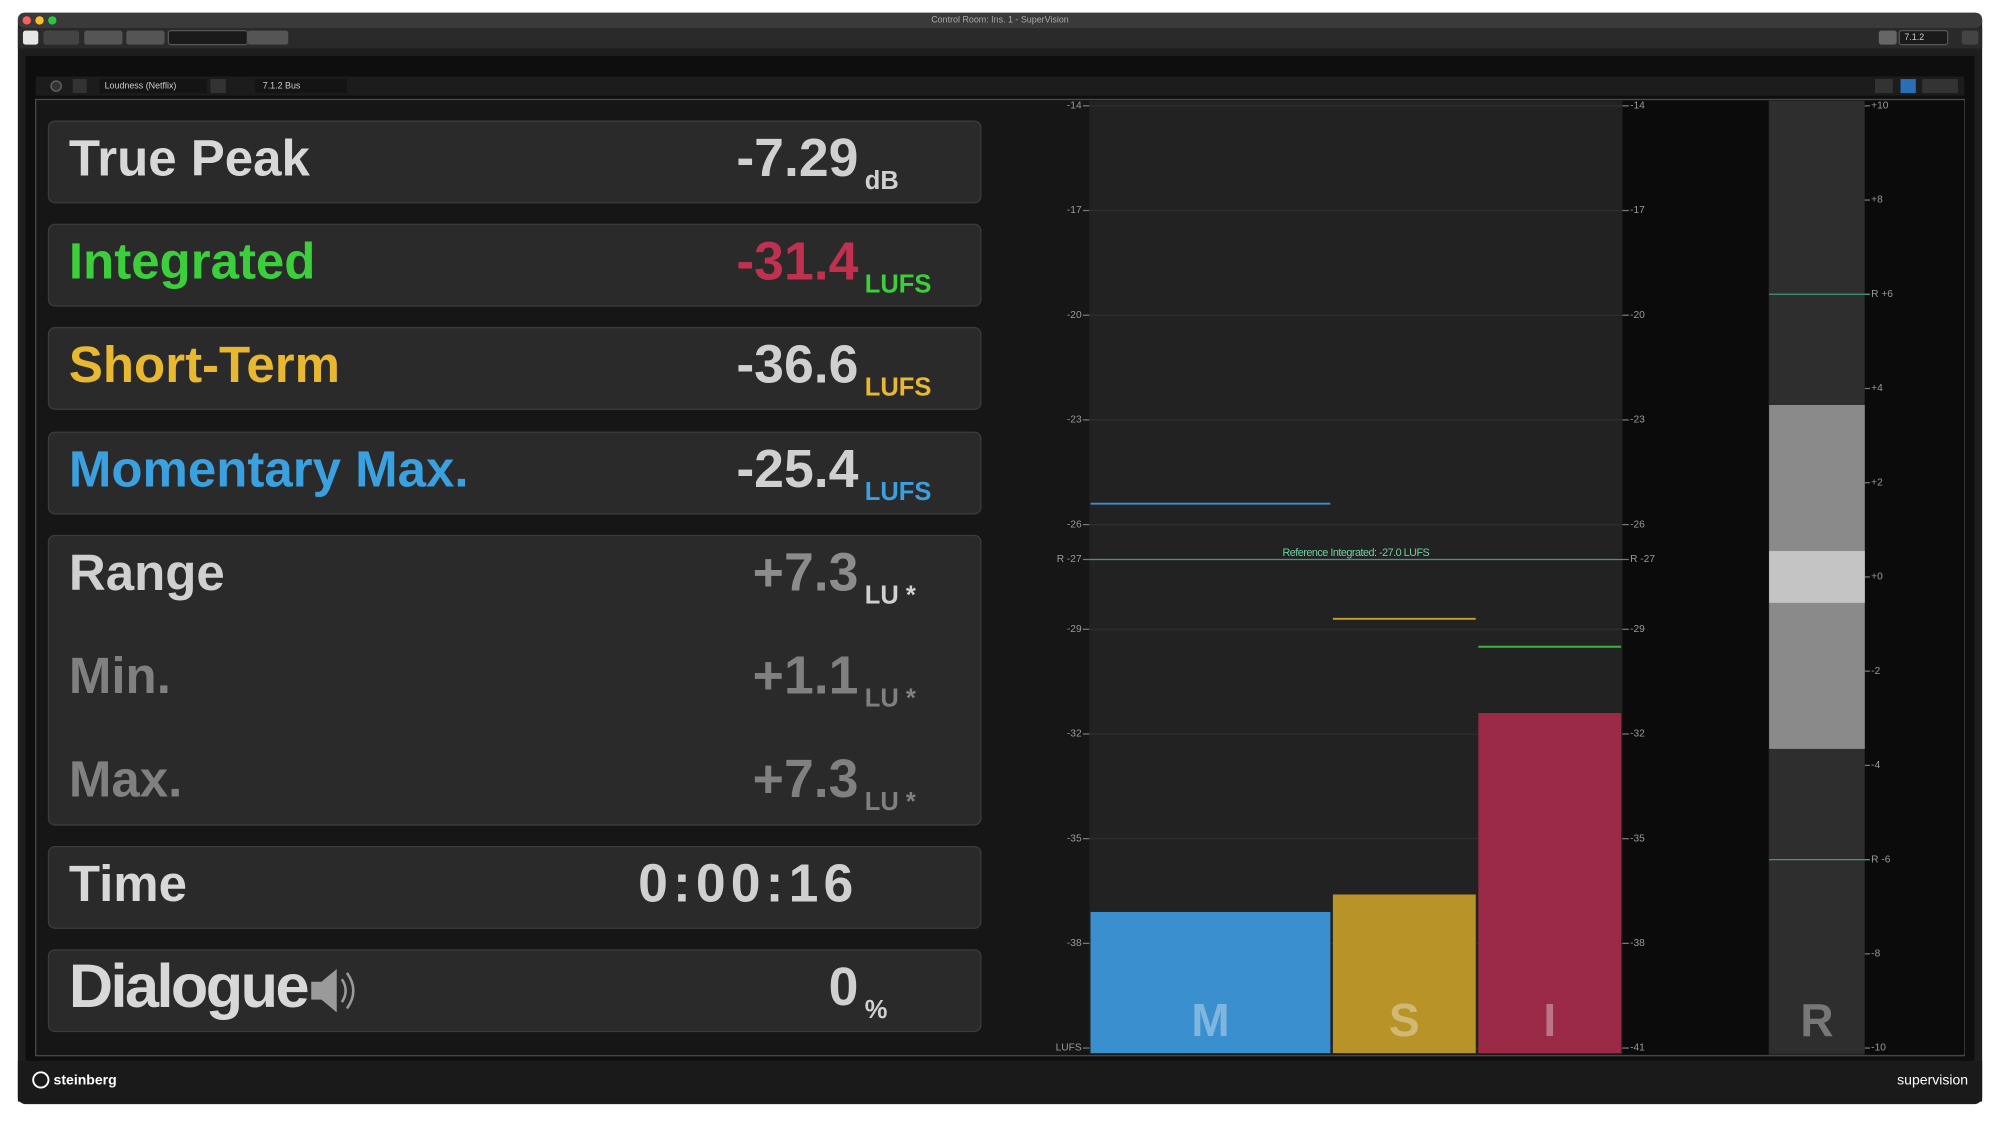 Image resolution: width=2000 pixels, height=1122 pixels. Describe the element at coordinates (1210, 1020) in the screenshot. I see `bar-letter: M` at that location.